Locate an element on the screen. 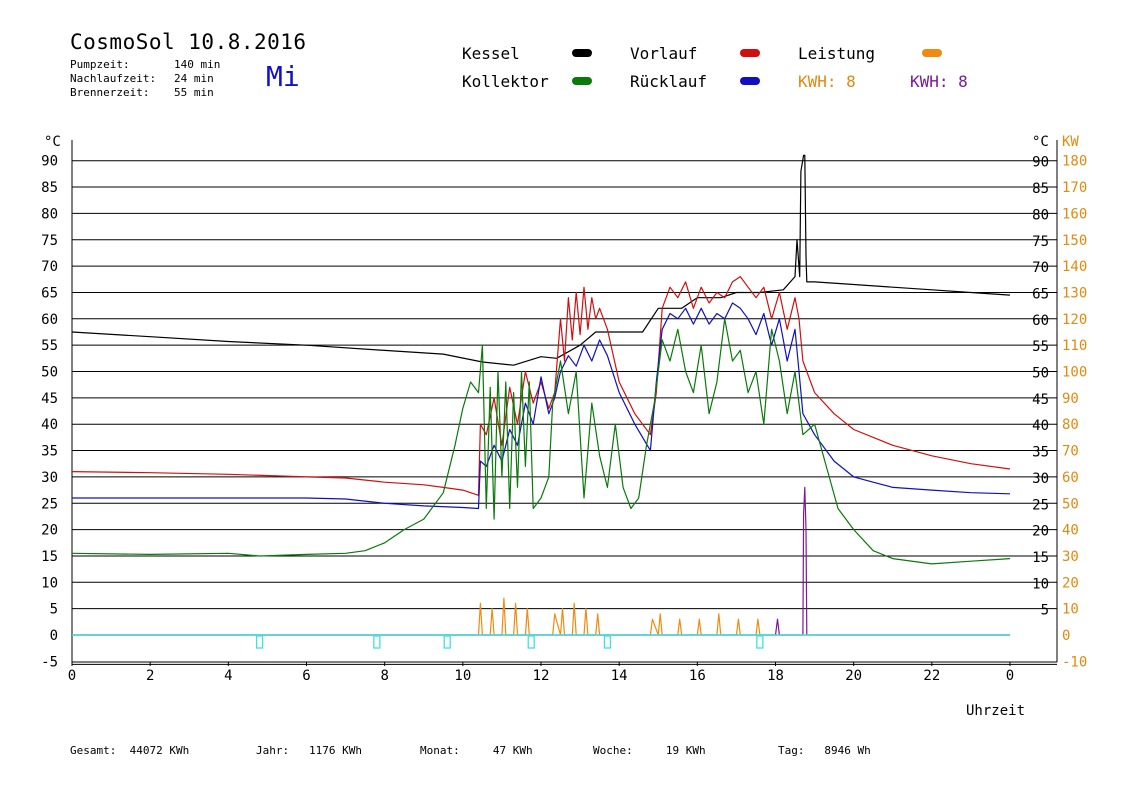 The image size is (1148, 812). y-tick-left: 85 is located at coordinates (49, 188).